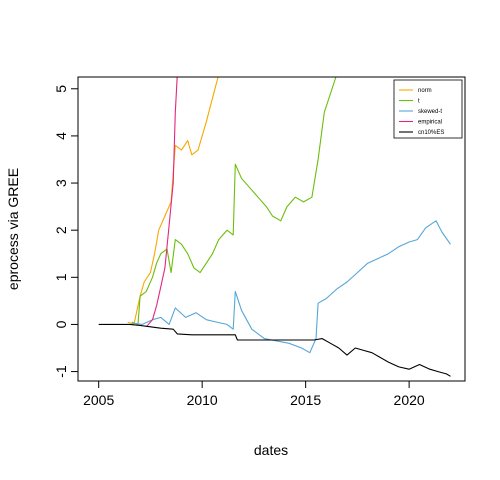 The image size is (500, 480). Describe the element at coordinates (61, 324) in the screenshot. I see `y-tick-label: 0` at that location.